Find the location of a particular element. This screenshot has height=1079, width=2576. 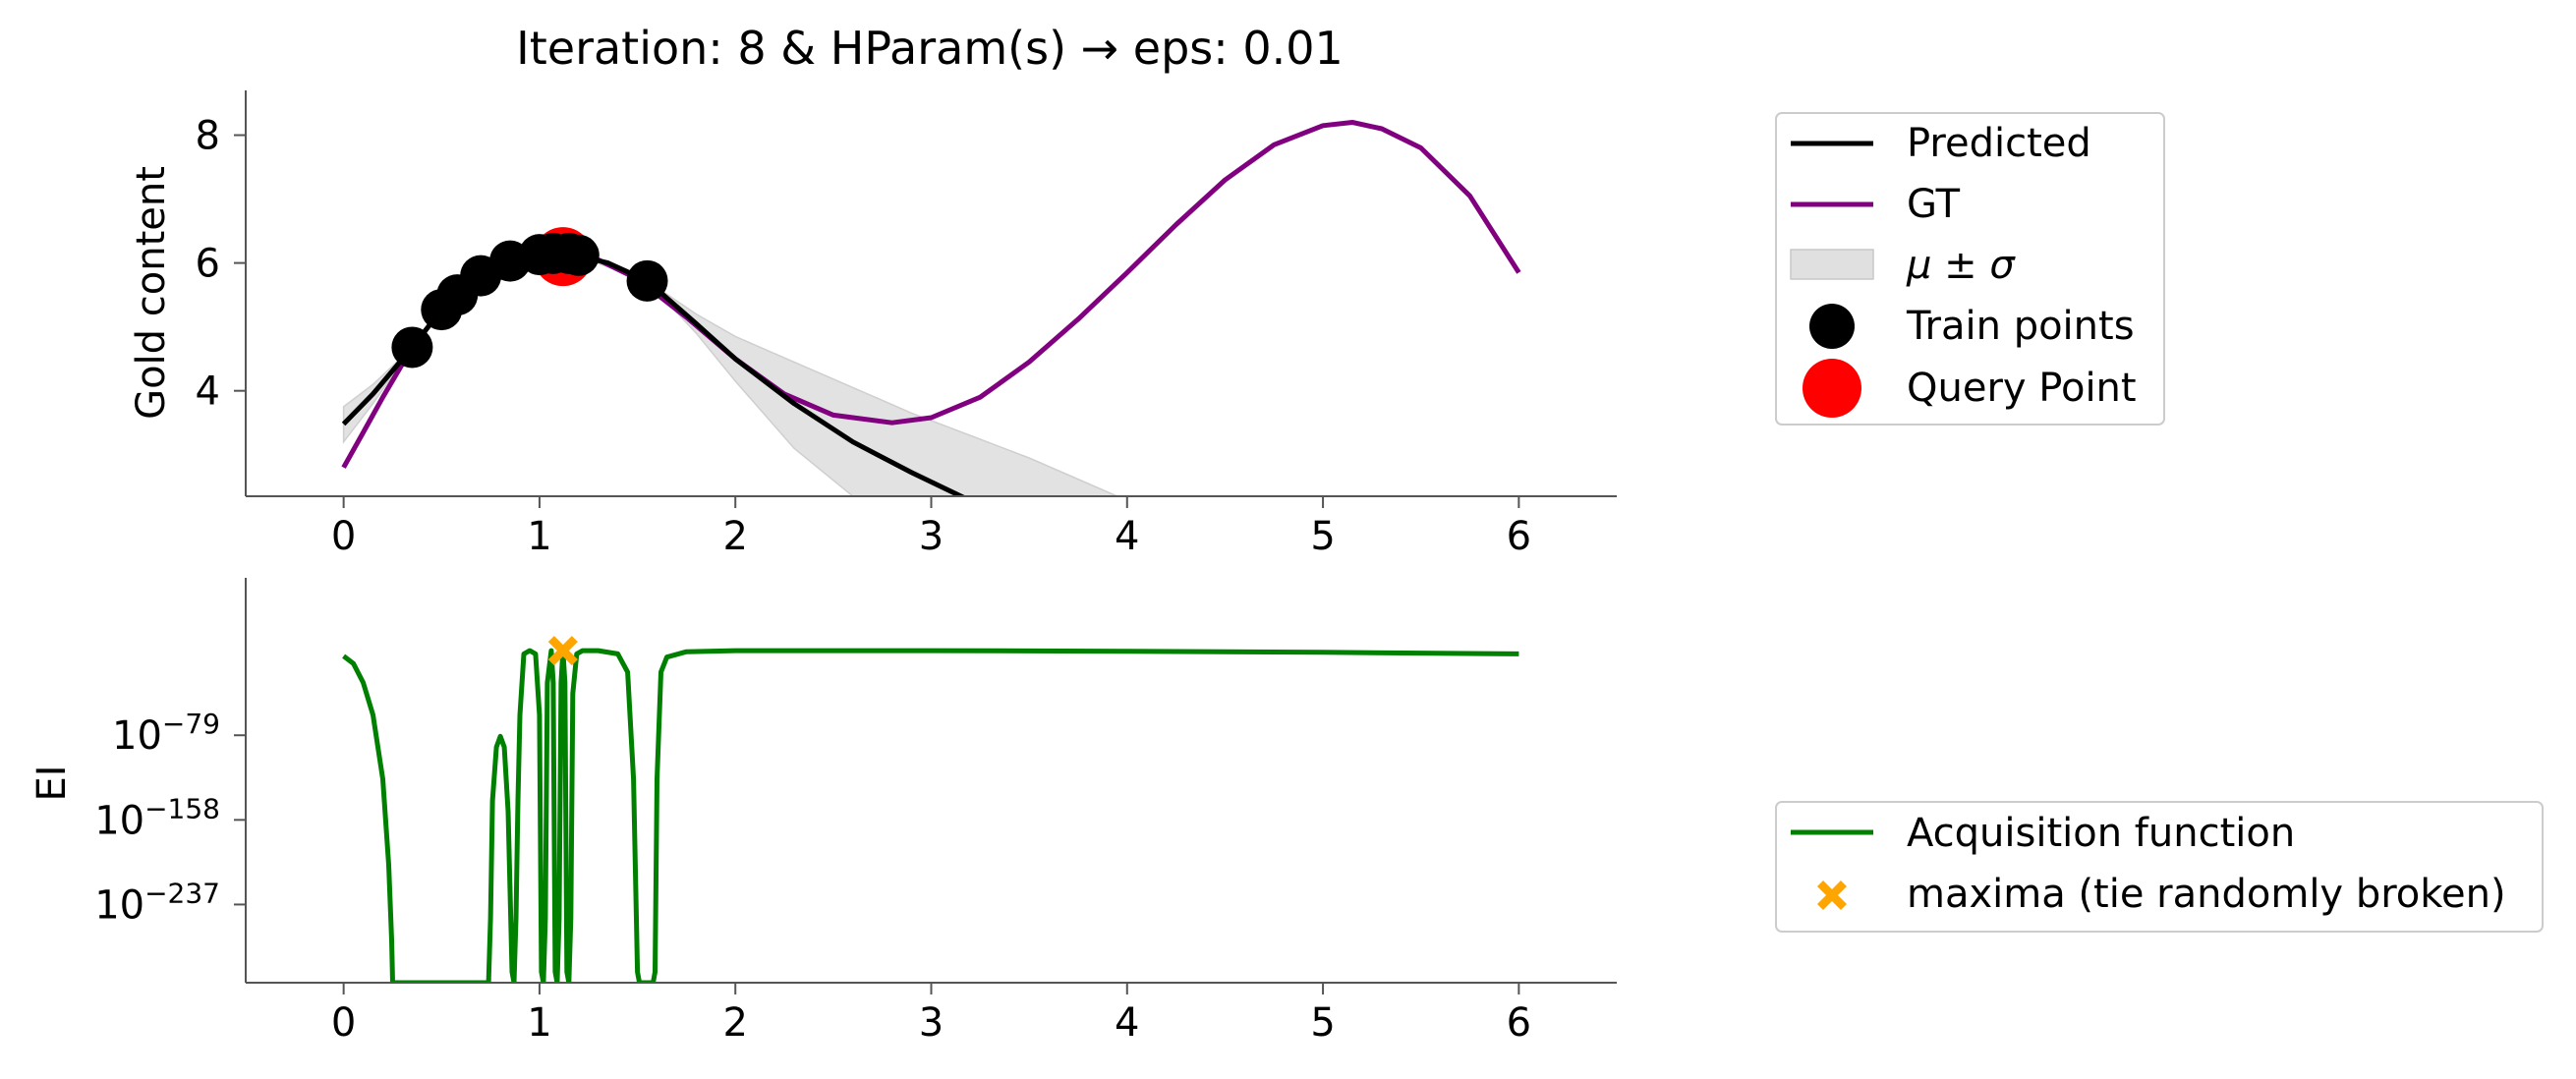

legend-label-predicted: Predicted is located at coordinates (1999, 143).